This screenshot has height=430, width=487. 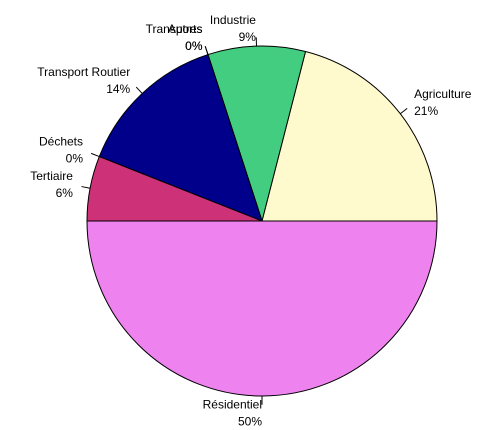 What do you see at coordinates (51, 176) in the screenshot?
I see `slice-label: Tertiaire` at bounding box center [51, 176].